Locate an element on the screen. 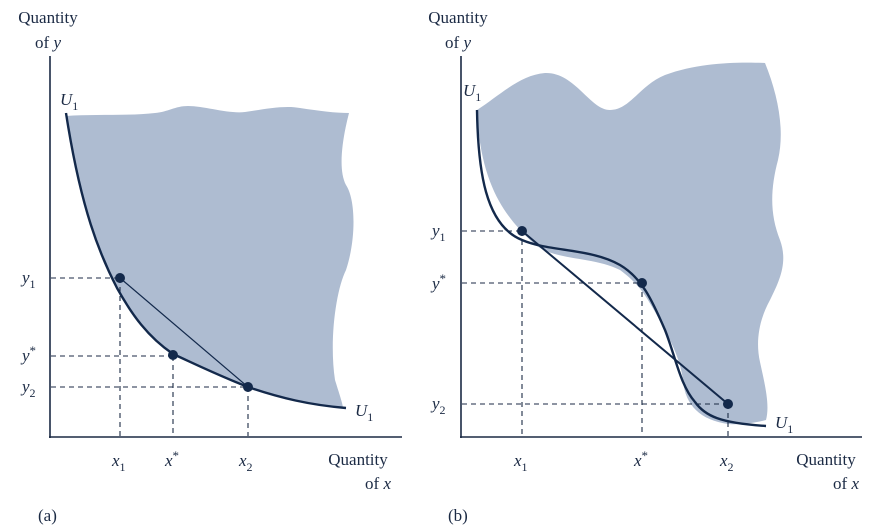  curve-label-end-b: U1 is located at coordinates (784, 424).